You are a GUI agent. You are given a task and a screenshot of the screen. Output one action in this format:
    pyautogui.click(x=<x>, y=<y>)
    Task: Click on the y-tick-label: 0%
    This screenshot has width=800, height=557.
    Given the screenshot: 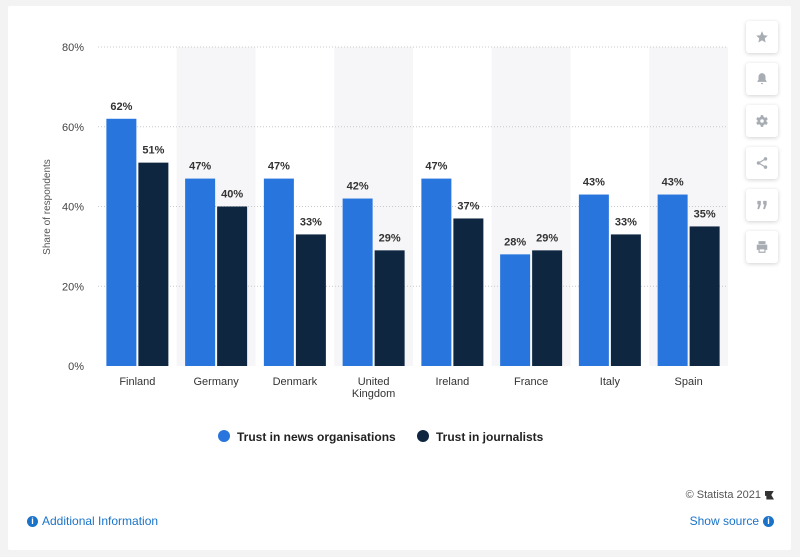 What is the action you would take?
    pyautogui.click(x=76, y=367)
    